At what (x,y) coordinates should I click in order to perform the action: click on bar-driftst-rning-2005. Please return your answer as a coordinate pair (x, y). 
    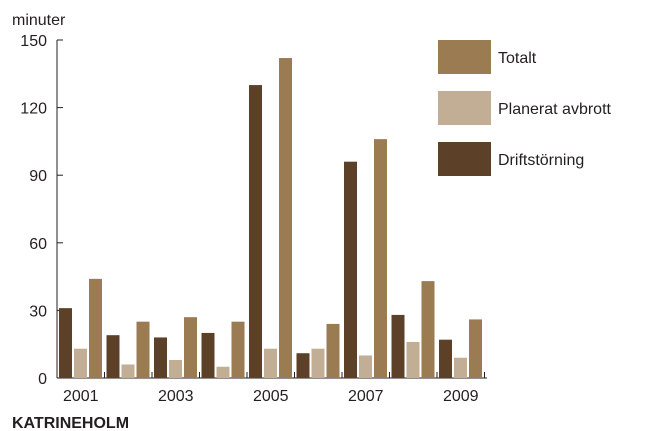
    Looking at the image, I should click on (255, 232).